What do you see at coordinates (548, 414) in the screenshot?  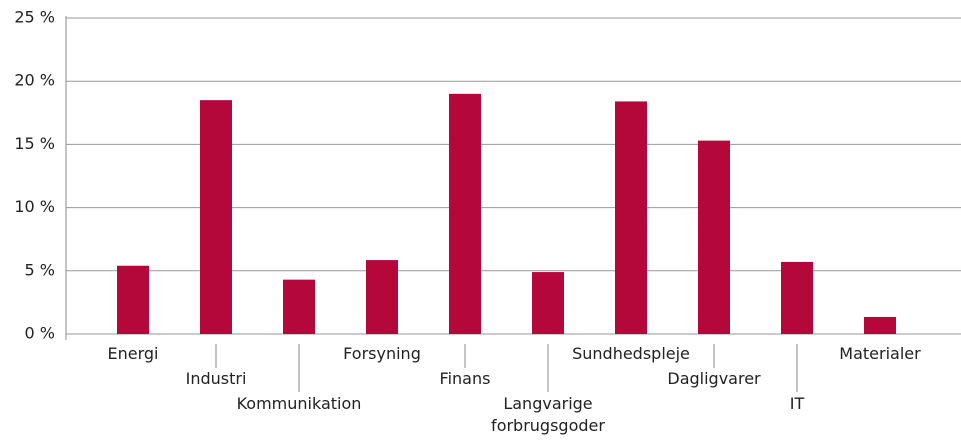 I see `x-tick-label: Langvarige forbrugsgoder` at bounding box center [548, 414].